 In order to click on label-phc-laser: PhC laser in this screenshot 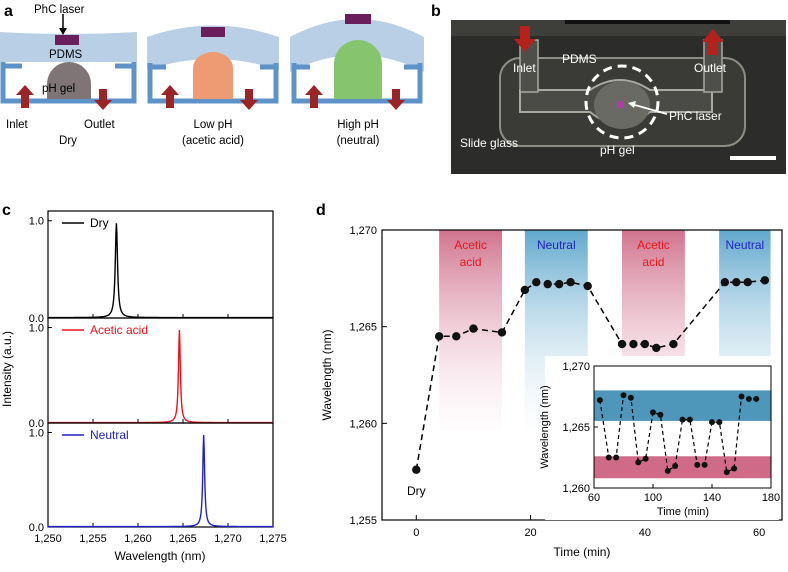, I will do `click(59, 10)`.